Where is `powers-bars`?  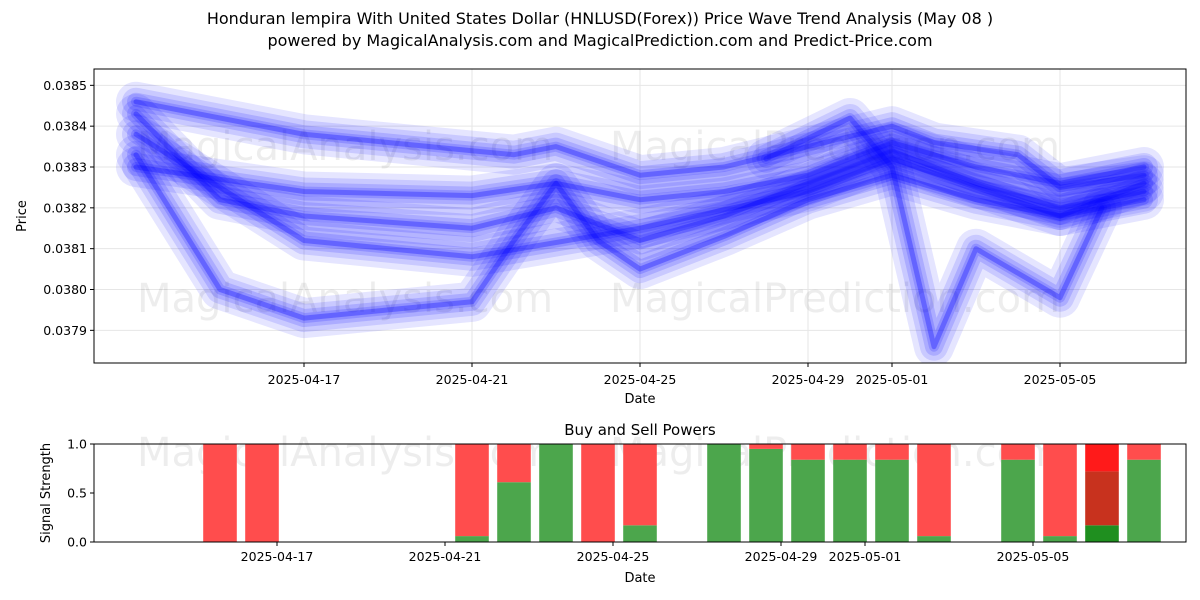 powers-bars is located at coordinates (682, 493).